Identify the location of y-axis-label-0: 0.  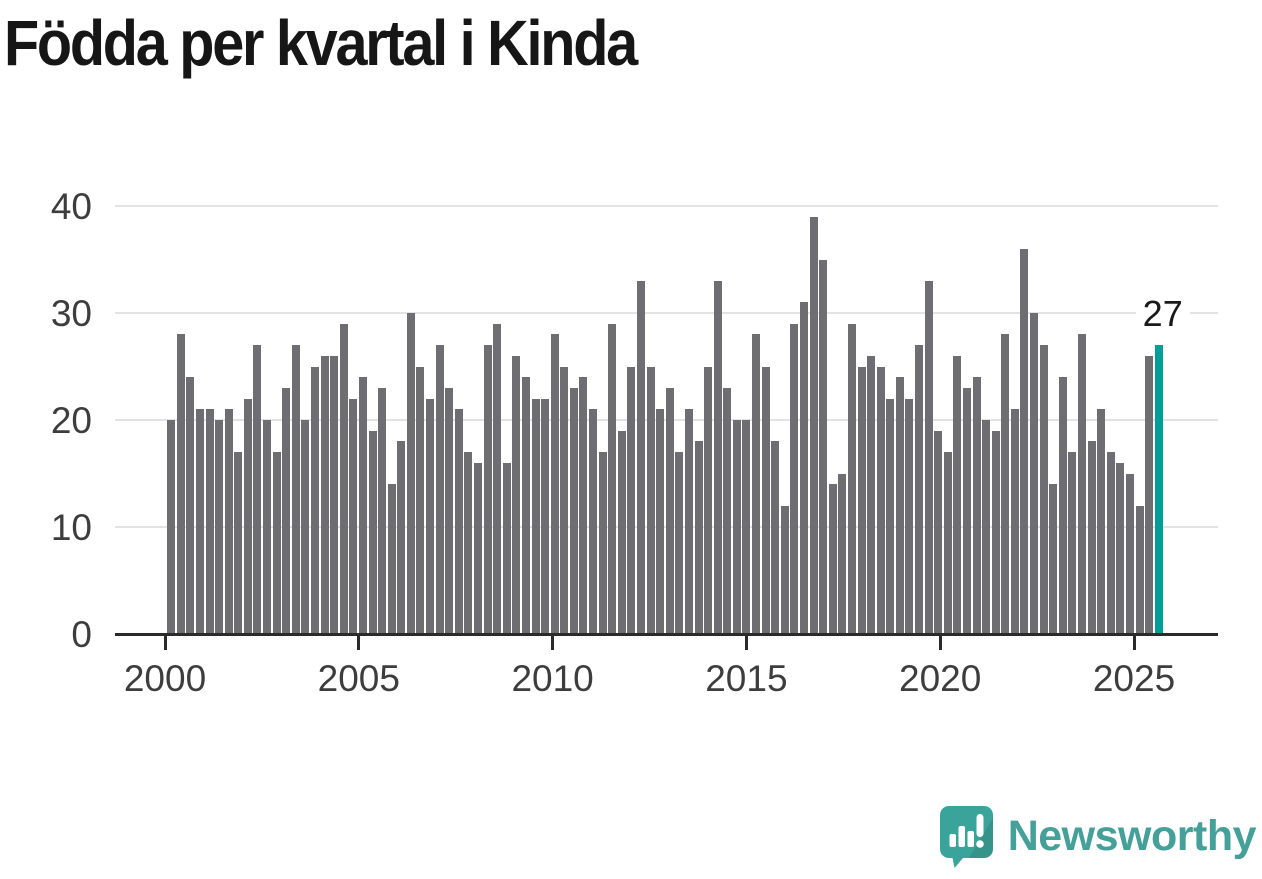
(81, 634).